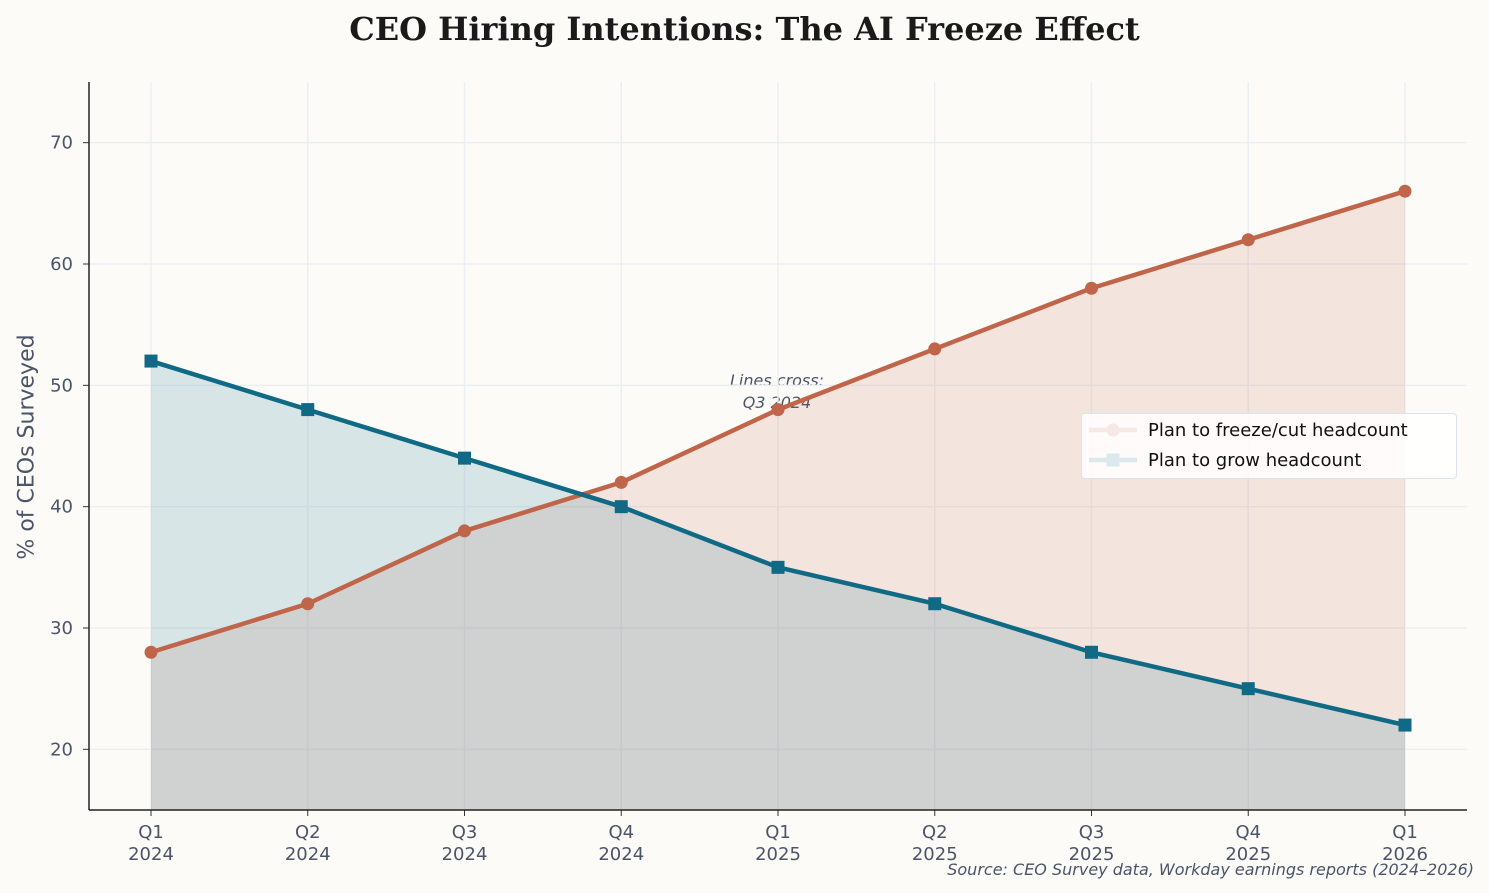  I want to click on x-tick-label: Q1 2026, so click(1405, 843).